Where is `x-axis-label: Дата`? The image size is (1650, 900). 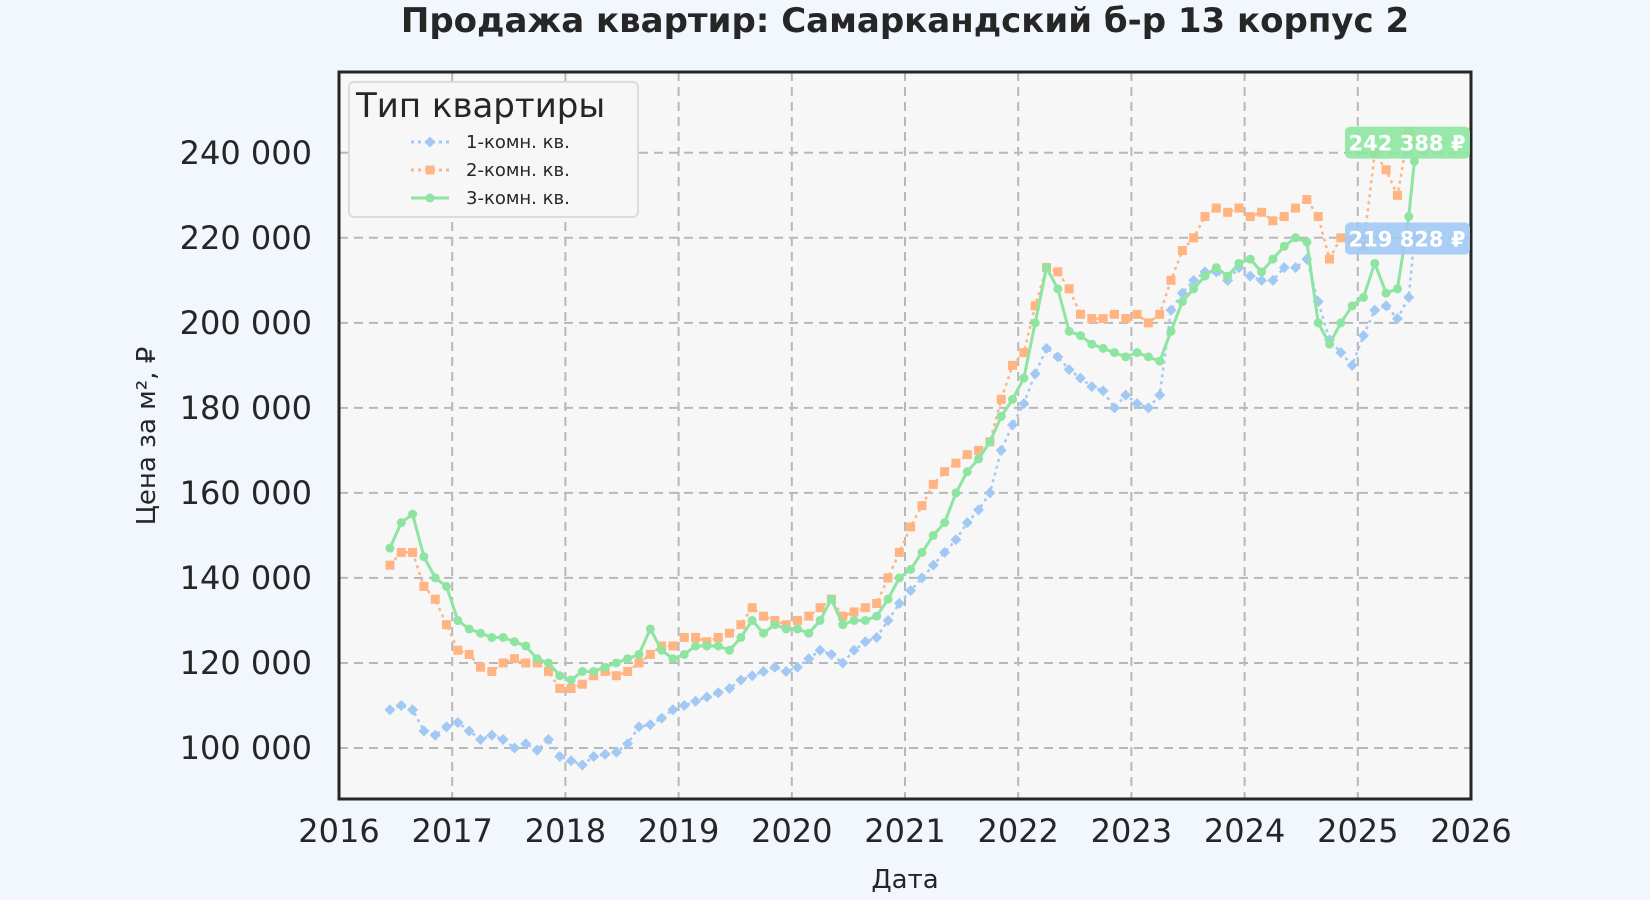 x-axis-label: Дата is located at coordinates (904, 880).